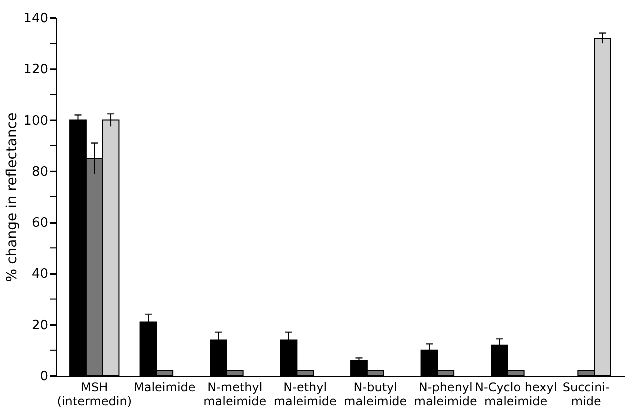 The height and width of the screenshot is (412, 633). Describe the element at coordinates (40, 224) in the screenshot. I see `y-tick-label: 60` at that location.